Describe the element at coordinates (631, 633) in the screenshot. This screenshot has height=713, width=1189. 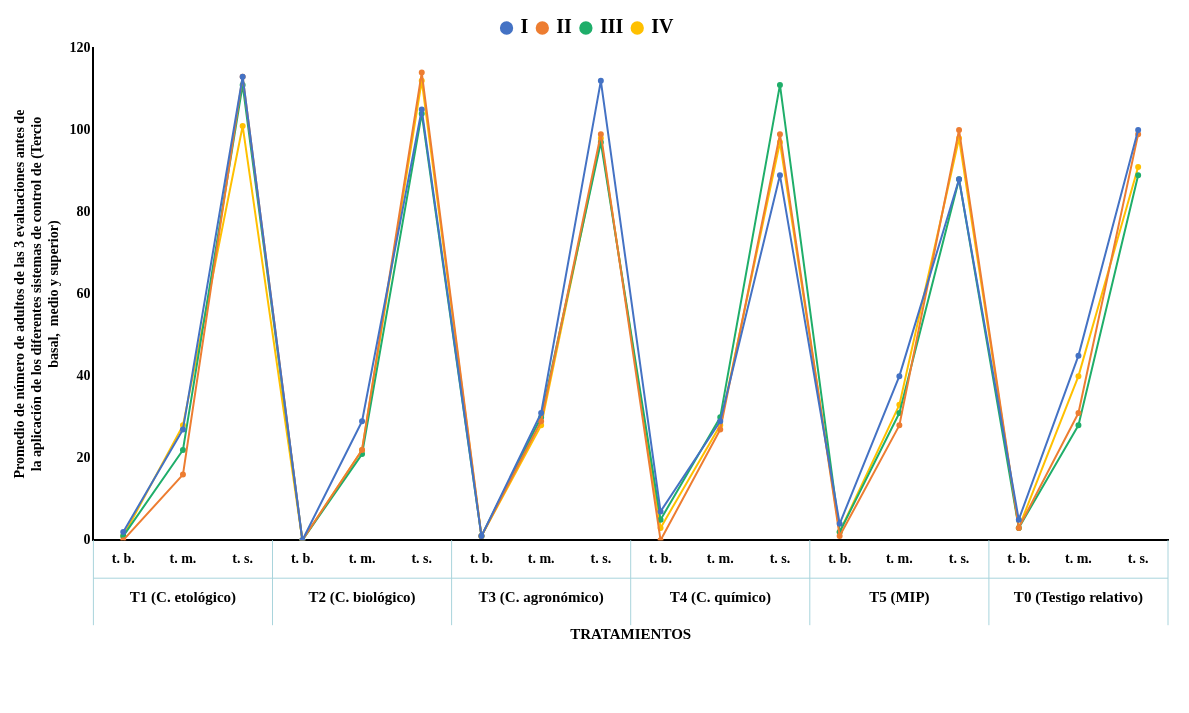
I see `x-axis-title: TRATAMIENTOS` at that location.